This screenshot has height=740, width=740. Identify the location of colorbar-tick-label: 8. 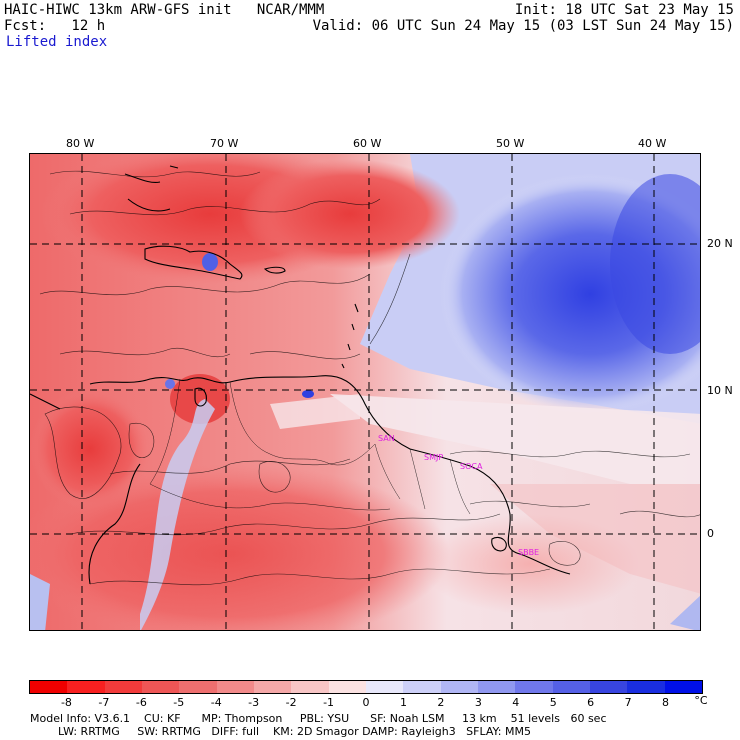
(666, 702).